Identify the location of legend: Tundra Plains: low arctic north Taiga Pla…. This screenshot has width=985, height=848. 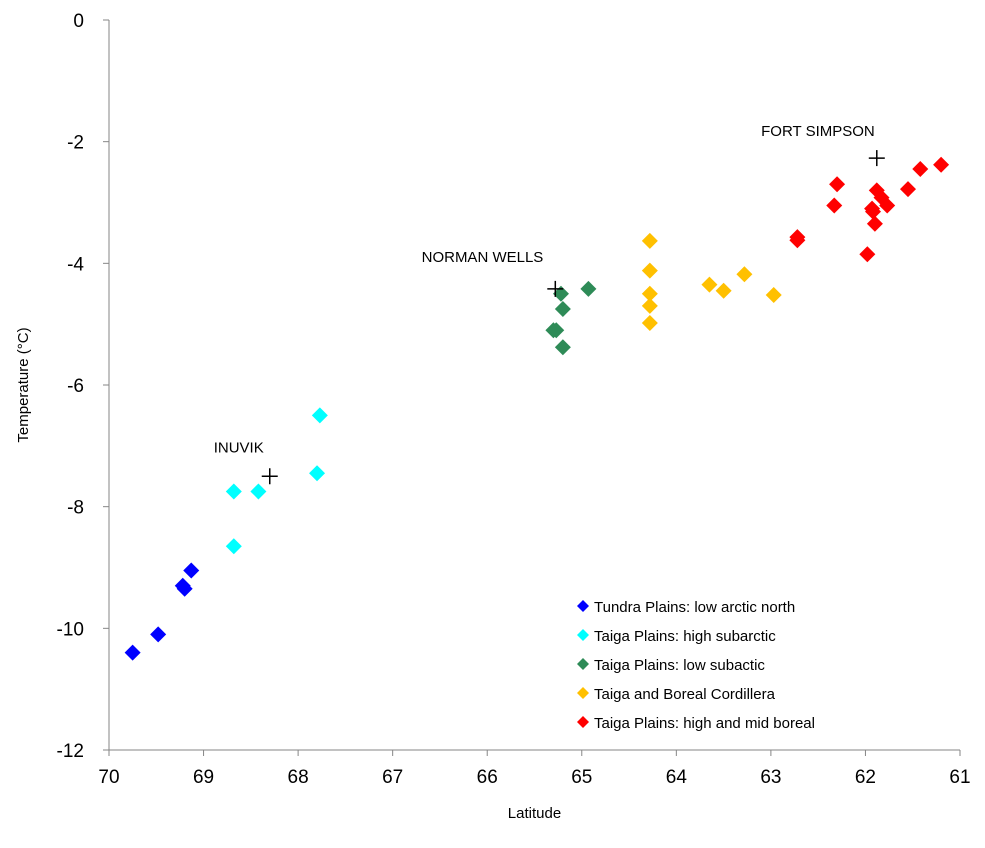
(696, 665).